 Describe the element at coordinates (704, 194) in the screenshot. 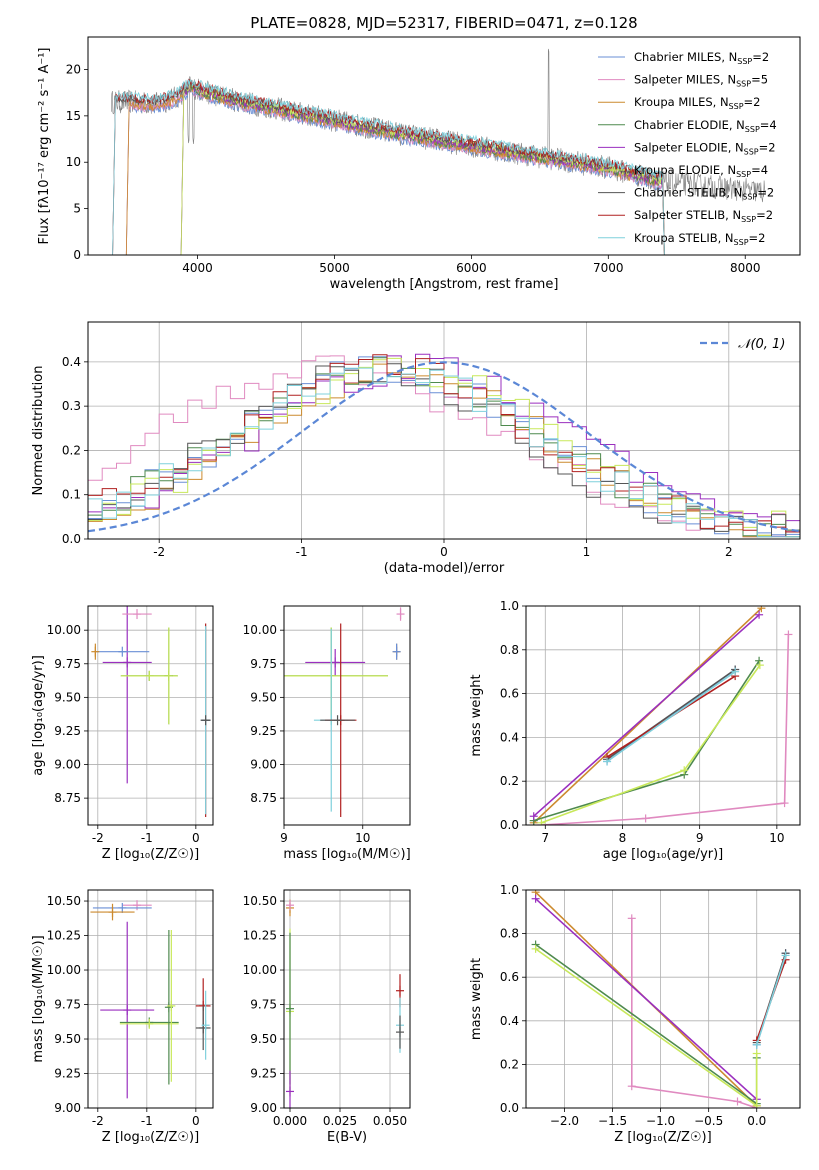

I see `legend-entry: Chabrier STELIB, NSSP=2` at that location.